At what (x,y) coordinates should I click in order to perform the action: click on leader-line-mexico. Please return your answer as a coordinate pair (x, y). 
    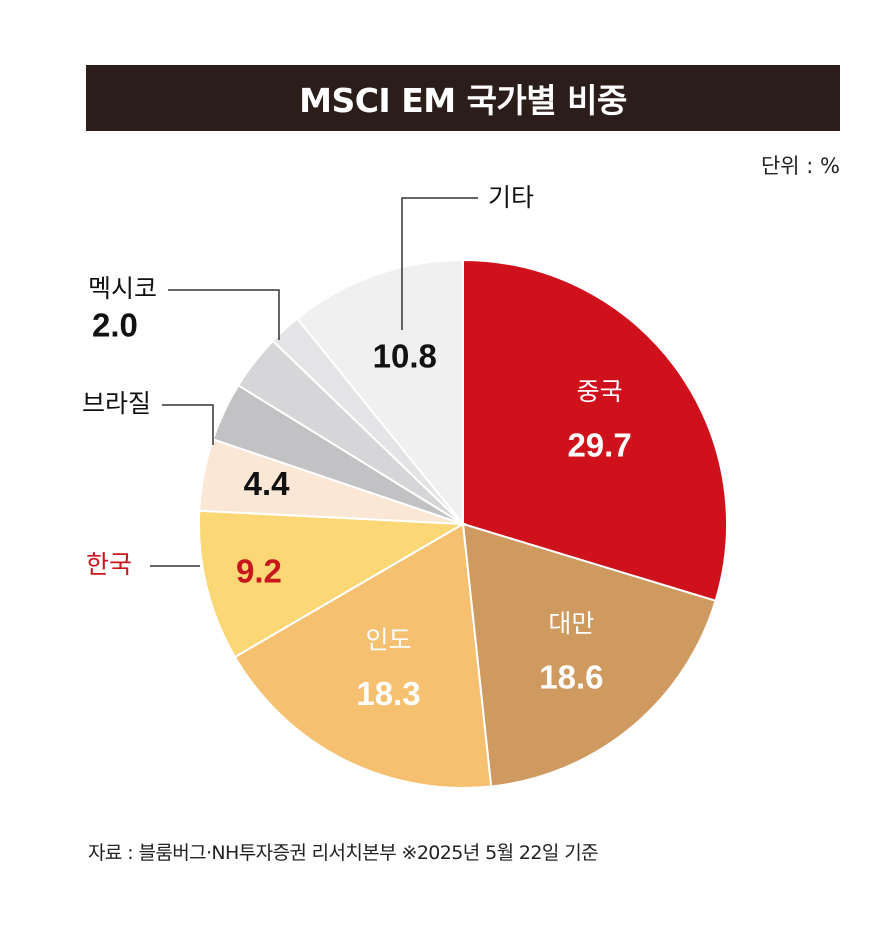
    Looking at the image, I should click on (224, 314).